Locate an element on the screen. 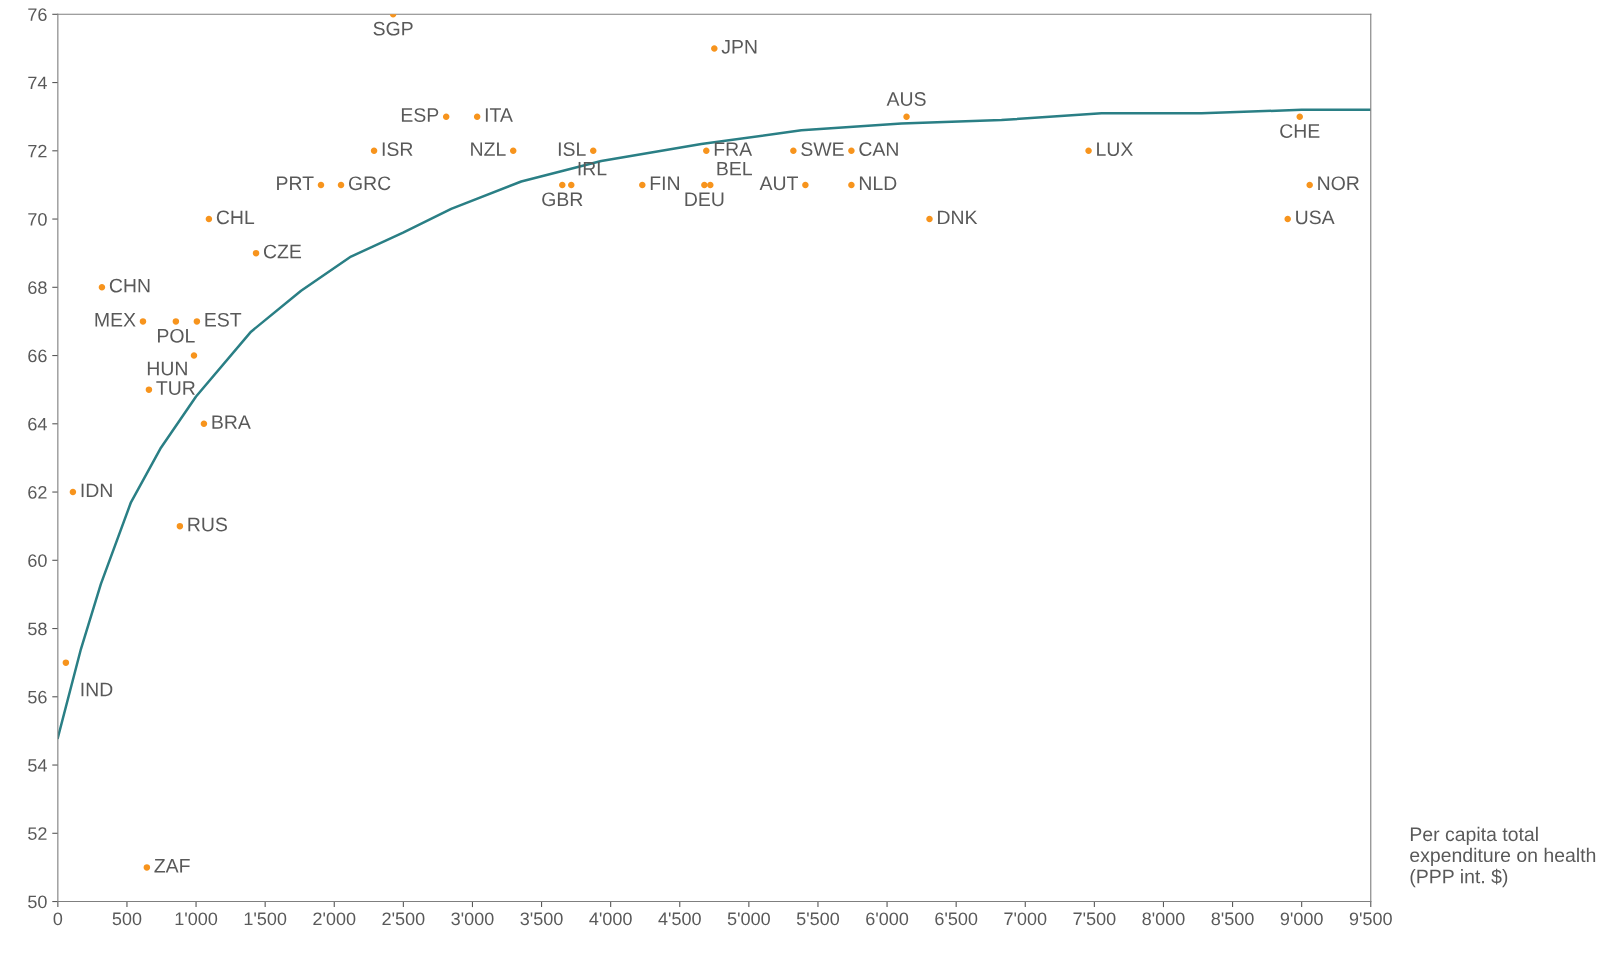 This screenshot has height=954, width=1607. annotation: CHL is located at coordinates (235, 217).